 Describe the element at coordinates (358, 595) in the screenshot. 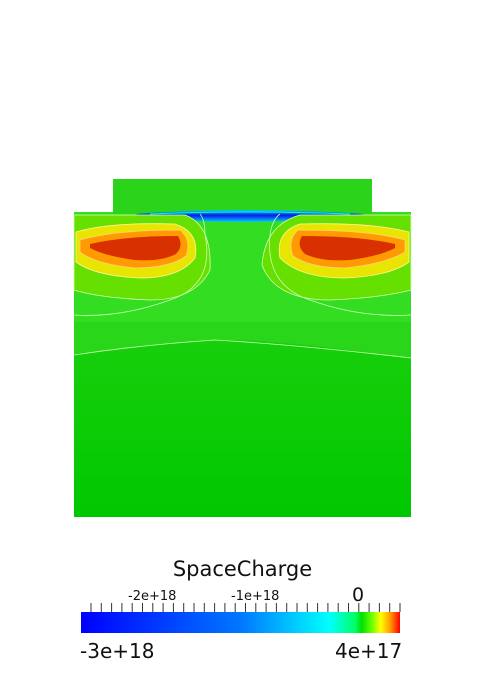

I see `tick-label: 0` at that location.